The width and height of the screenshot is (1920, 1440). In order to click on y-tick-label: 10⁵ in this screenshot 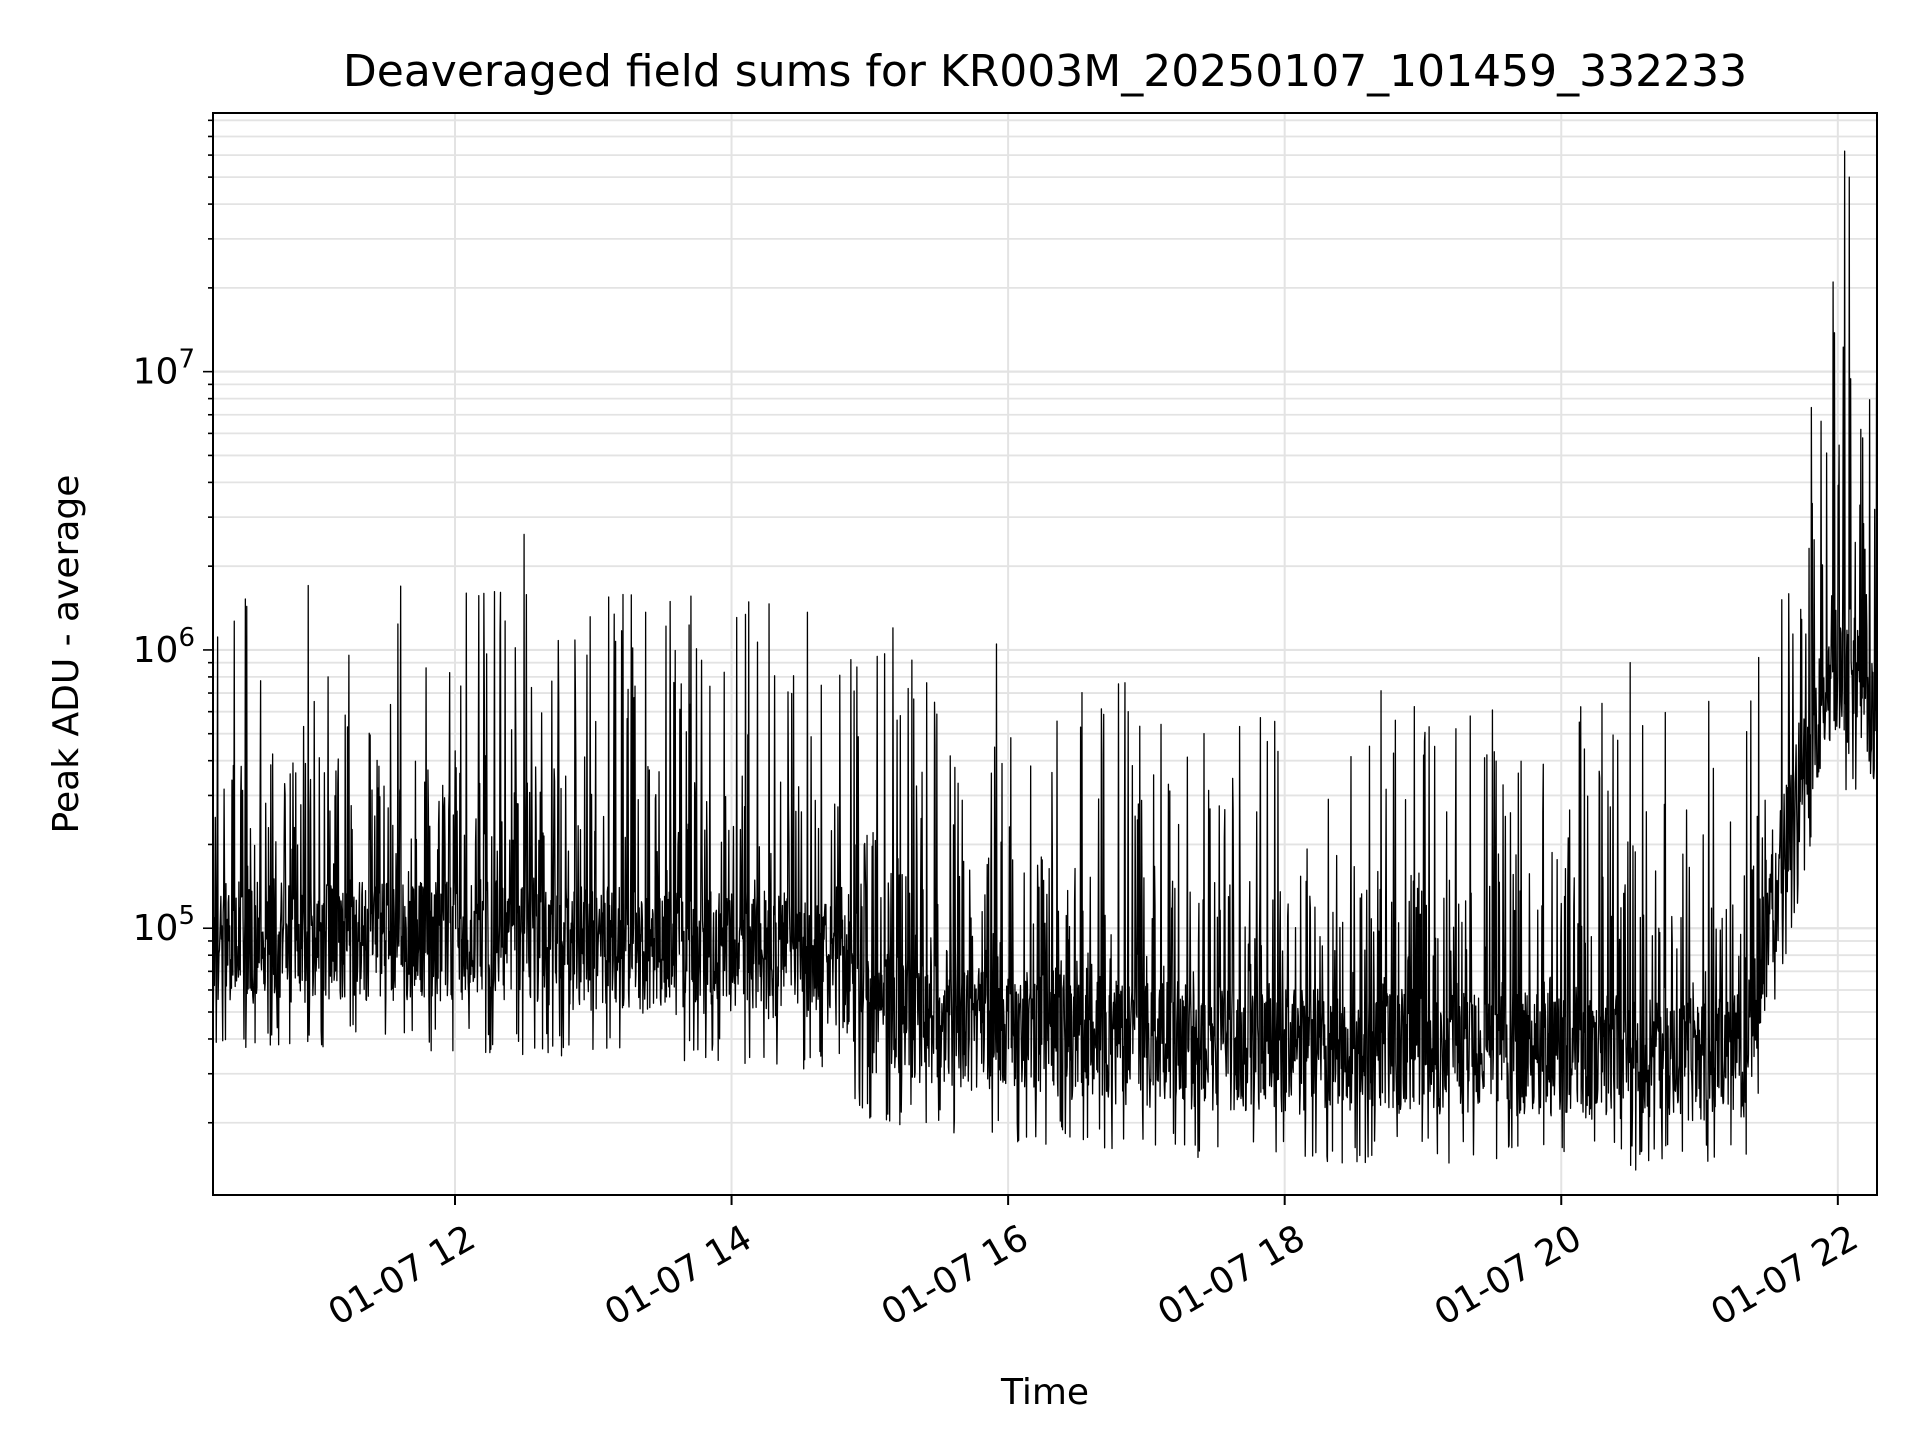, I will do `click(164, 925)`.